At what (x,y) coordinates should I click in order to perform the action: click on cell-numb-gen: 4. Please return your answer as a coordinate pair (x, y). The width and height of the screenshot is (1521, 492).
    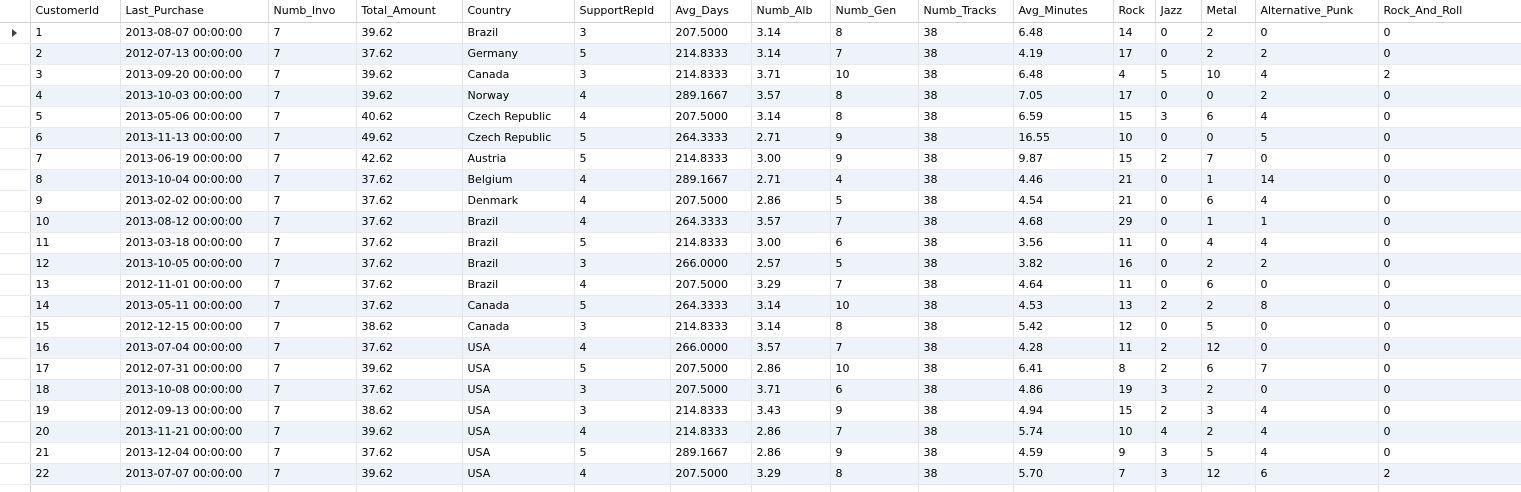
    Looking at the image, I should click on (874, 180).